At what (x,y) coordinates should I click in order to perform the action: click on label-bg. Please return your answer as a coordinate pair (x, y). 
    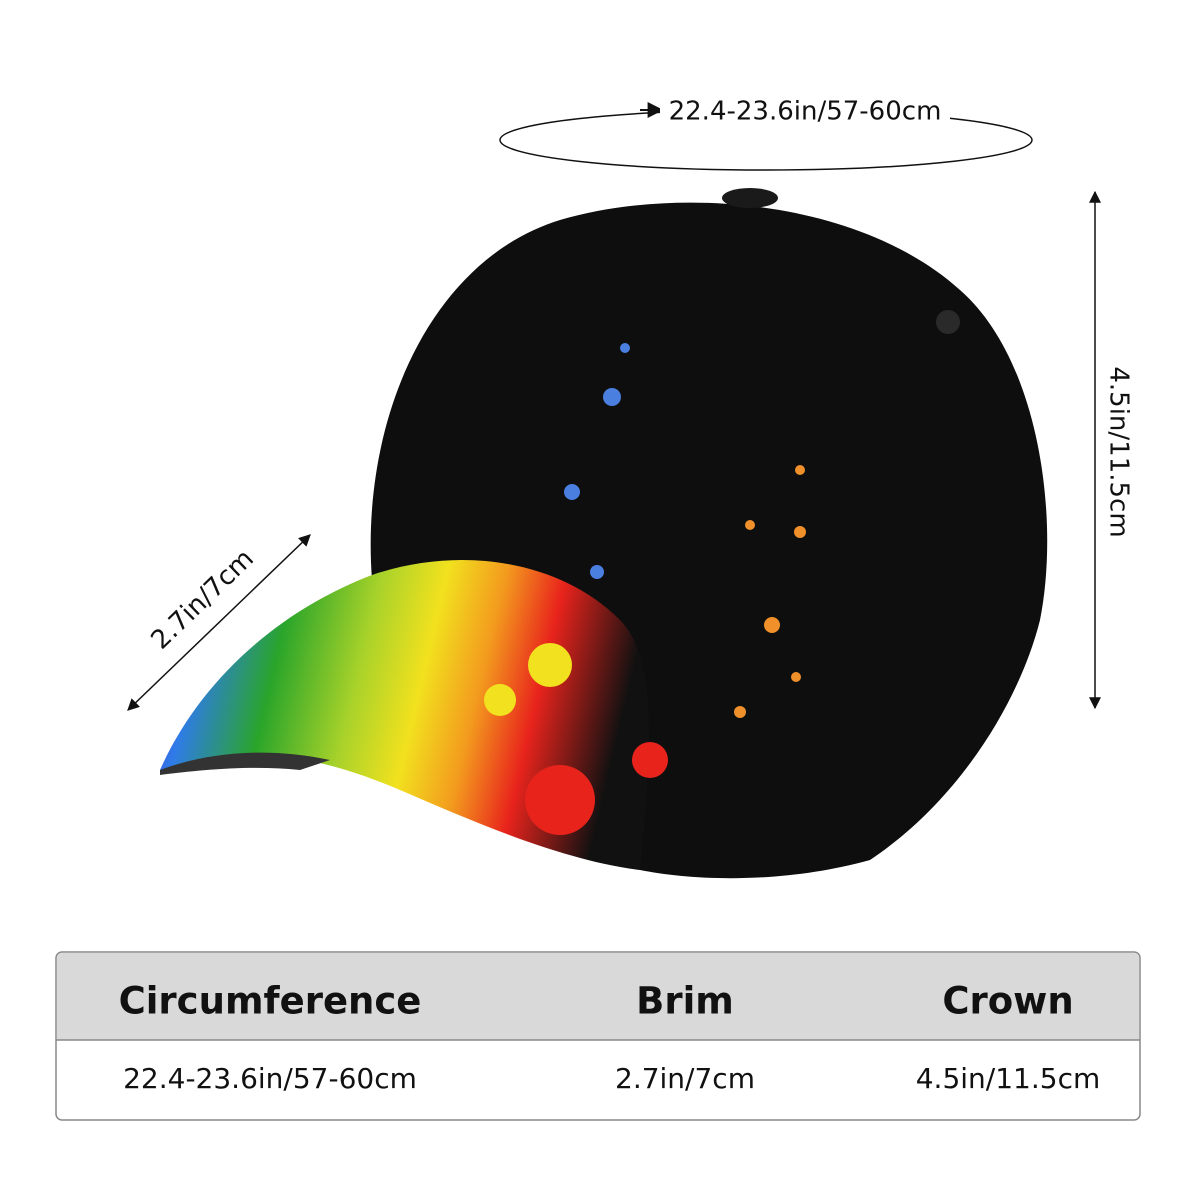
    Looking at the image, I should click on (805, 111).